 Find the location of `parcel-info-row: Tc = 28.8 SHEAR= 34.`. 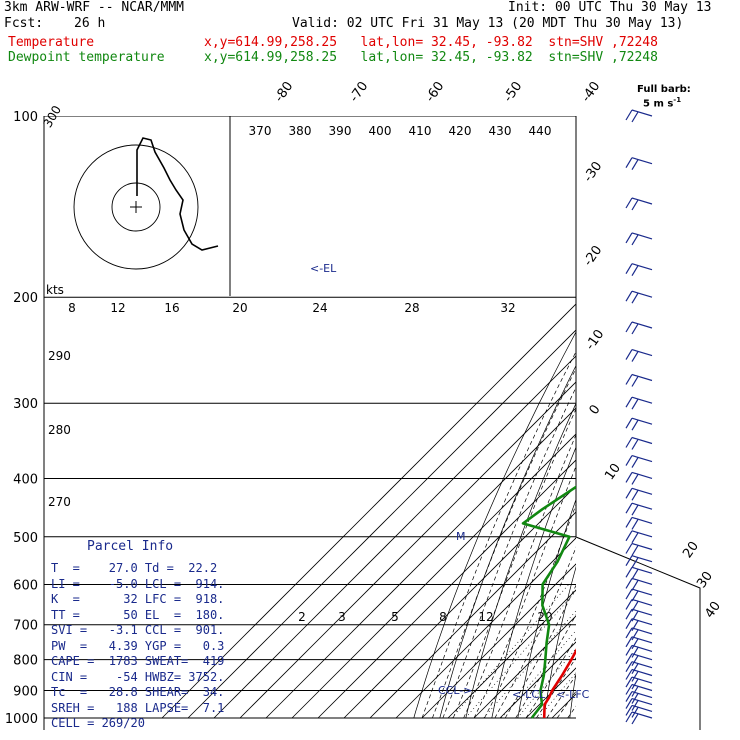

parcel-info-row: Tc = 28.8 SHEAR= 34. is located at coordinates (138, 692).